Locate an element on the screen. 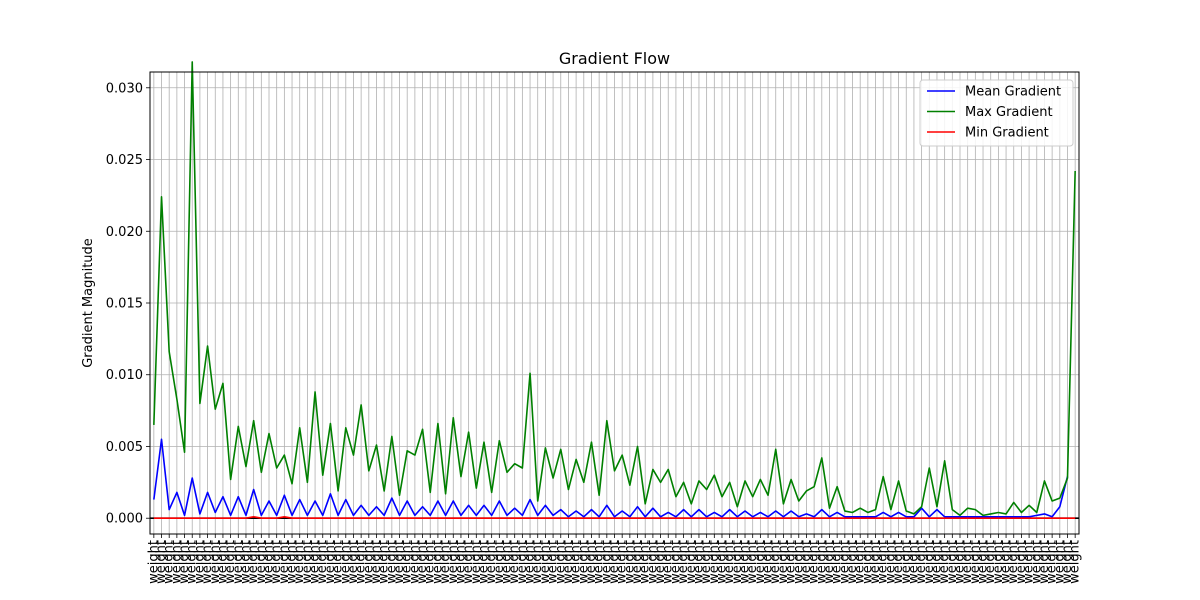  series-line-min-gradient is located at coordinates (614, 517).